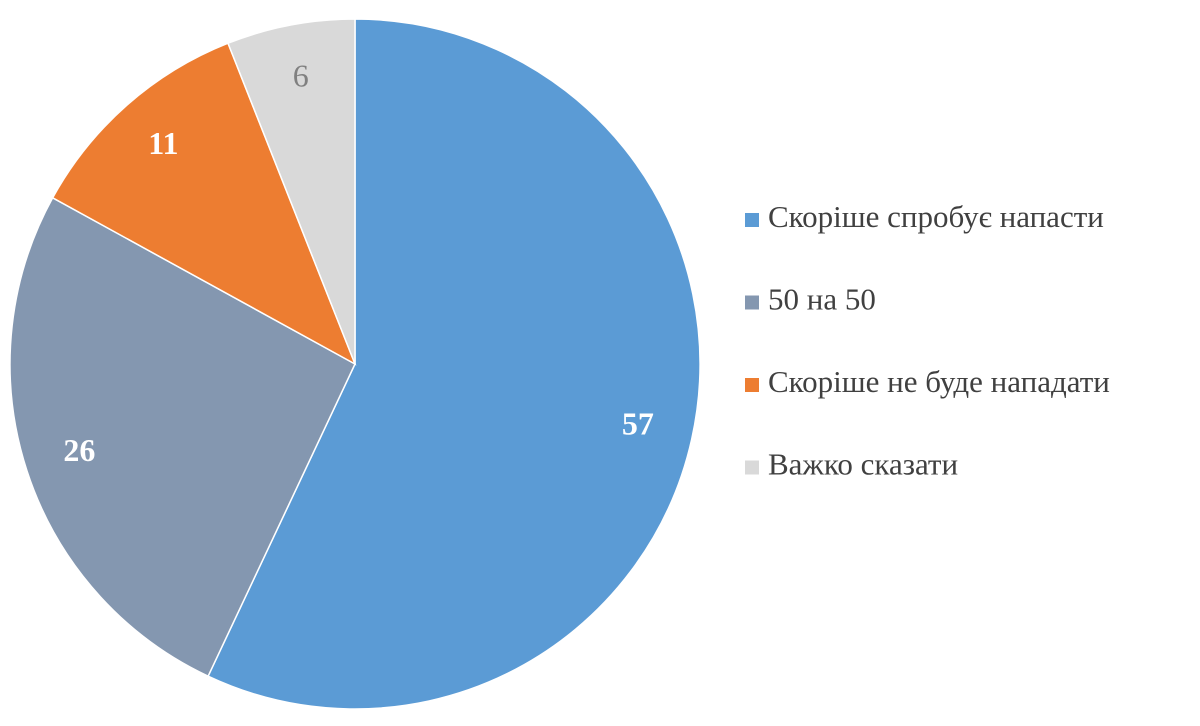 The width and height of the screenshot is (1200, 726). I want to click on legend-label: 50 на 50, so click(822, 299).